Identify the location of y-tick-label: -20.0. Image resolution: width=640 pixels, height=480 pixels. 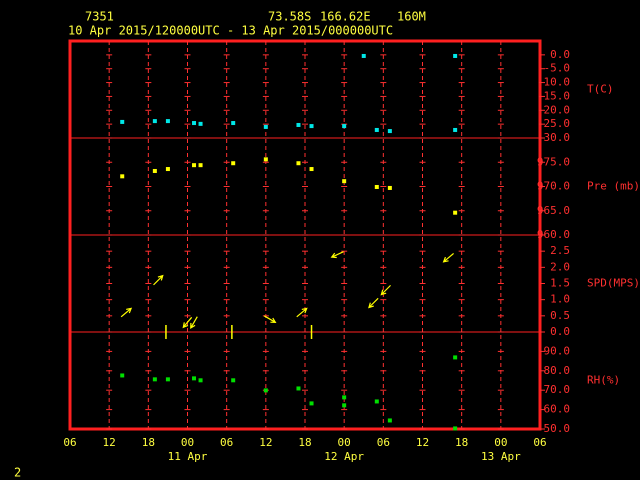
(553, 109).